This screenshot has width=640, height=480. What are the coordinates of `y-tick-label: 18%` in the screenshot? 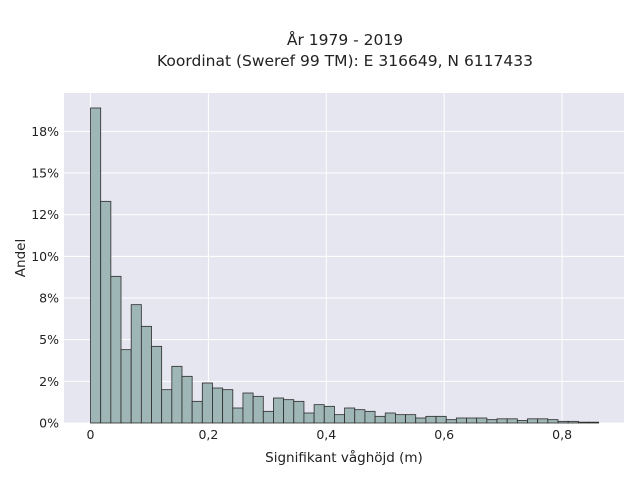 It's located at (45, 131).